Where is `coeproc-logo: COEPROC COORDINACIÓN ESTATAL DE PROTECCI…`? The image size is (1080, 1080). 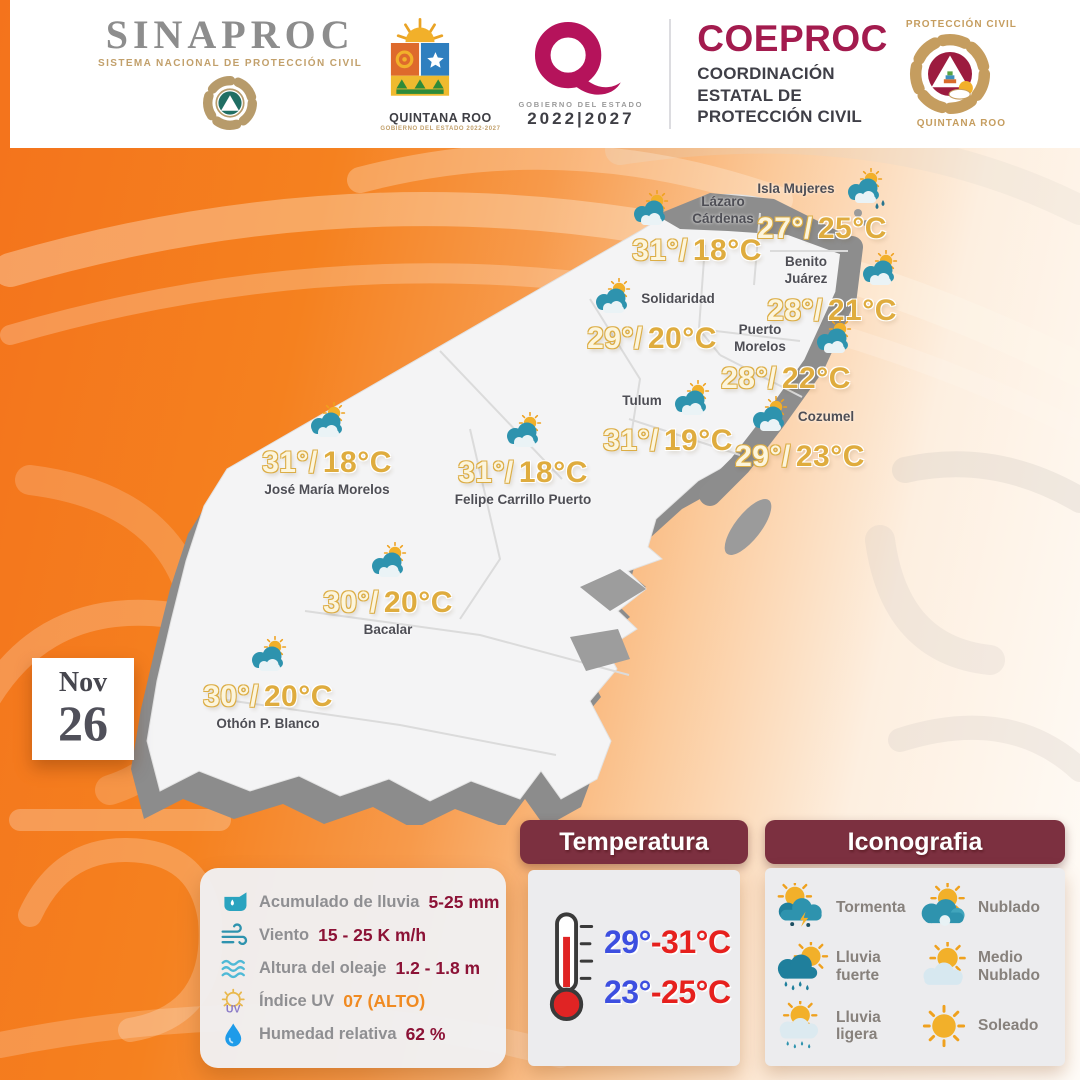 coeproc-logo: COEPROC COORDINACIÓN ESTATAL DE PROTECCI… is located at coordinates (792, 74).